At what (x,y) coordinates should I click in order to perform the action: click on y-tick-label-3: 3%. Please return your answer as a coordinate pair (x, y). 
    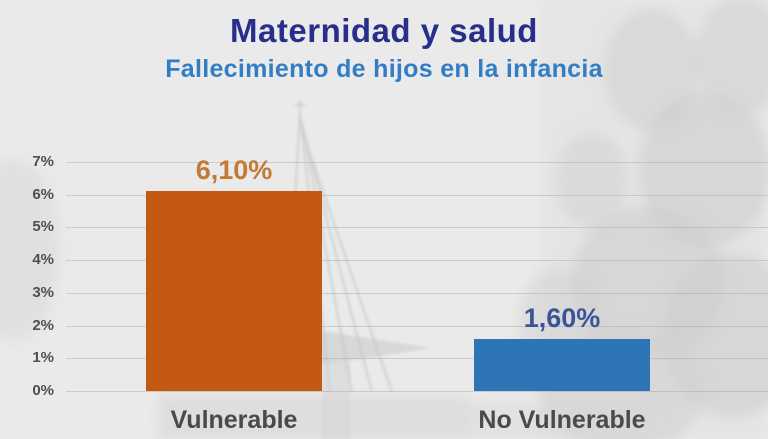
    Looking at the image, I should click on (43, 292).